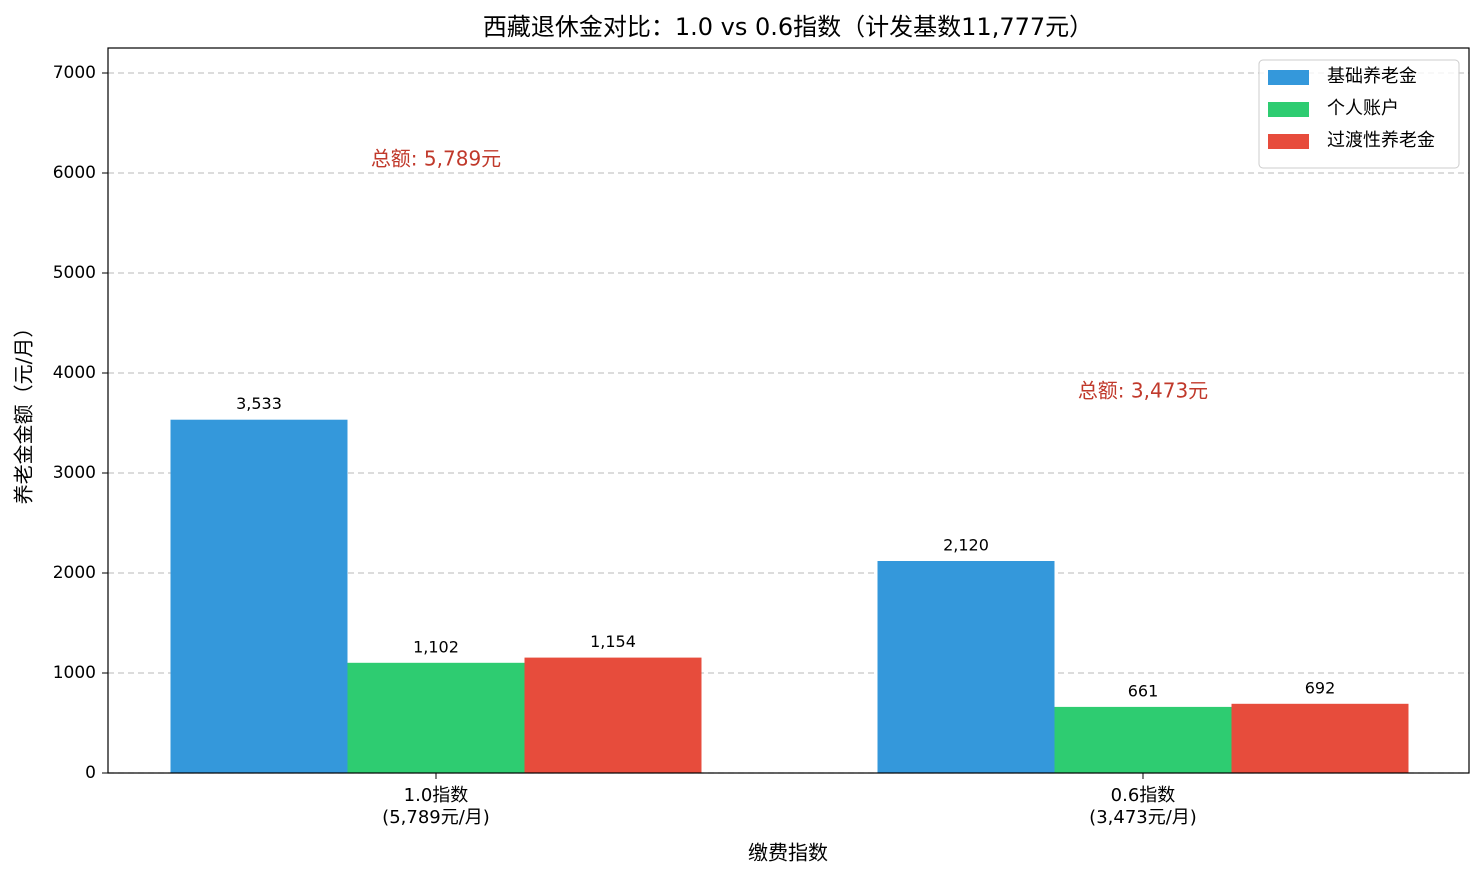 Image resolution: width=1484 pixels, height=882 pixels. I want to click on value-label: 2,120, so click(966, 545).